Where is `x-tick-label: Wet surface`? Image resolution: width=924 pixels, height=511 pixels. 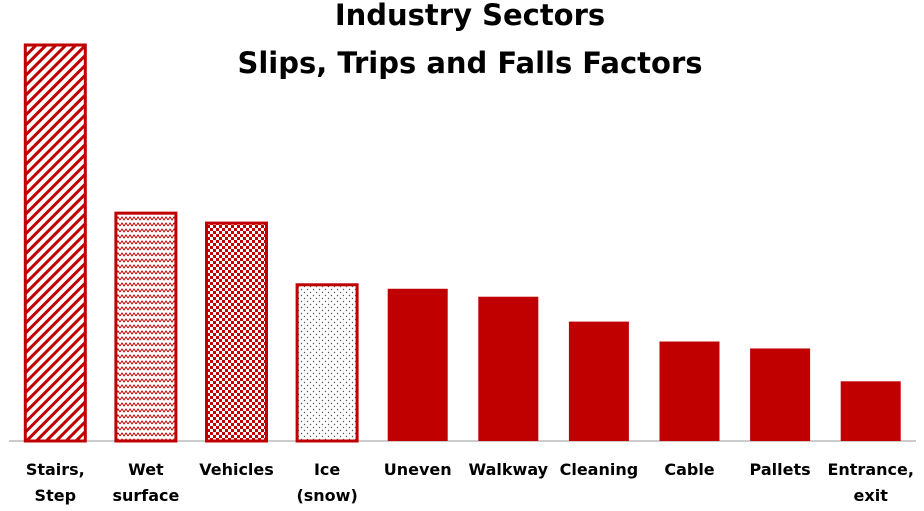
x-tick-label: Wet surface is located at coordinates (145, 482).